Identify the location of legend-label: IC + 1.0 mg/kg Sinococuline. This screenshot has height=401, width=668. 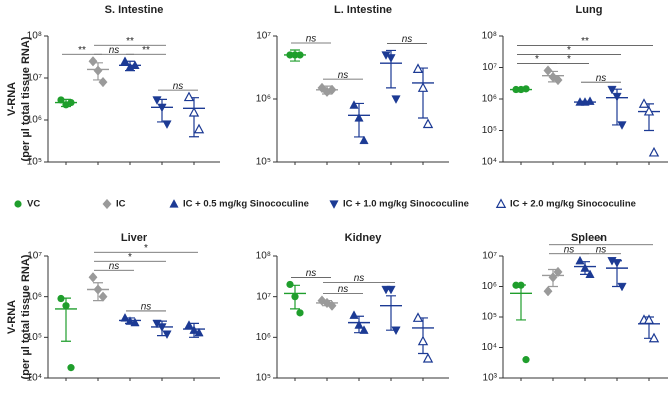
(406, 204).